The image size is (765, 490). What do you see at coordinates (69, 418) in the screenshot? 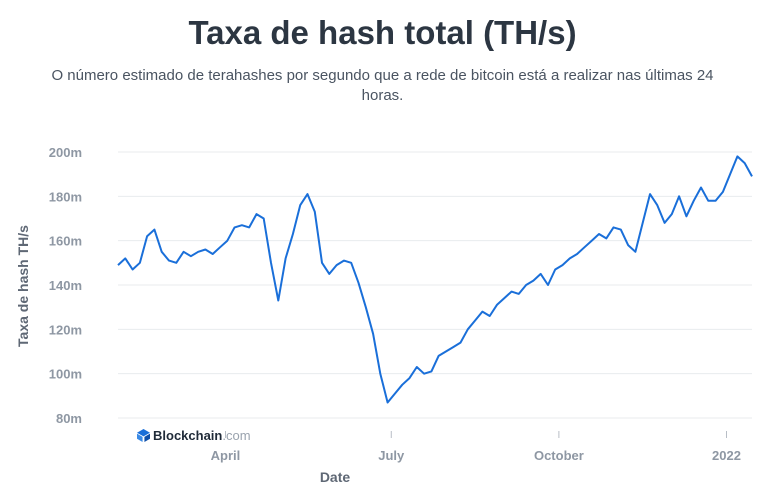
I see `y-tick-label: 80m` at bounding box center [69, 418].